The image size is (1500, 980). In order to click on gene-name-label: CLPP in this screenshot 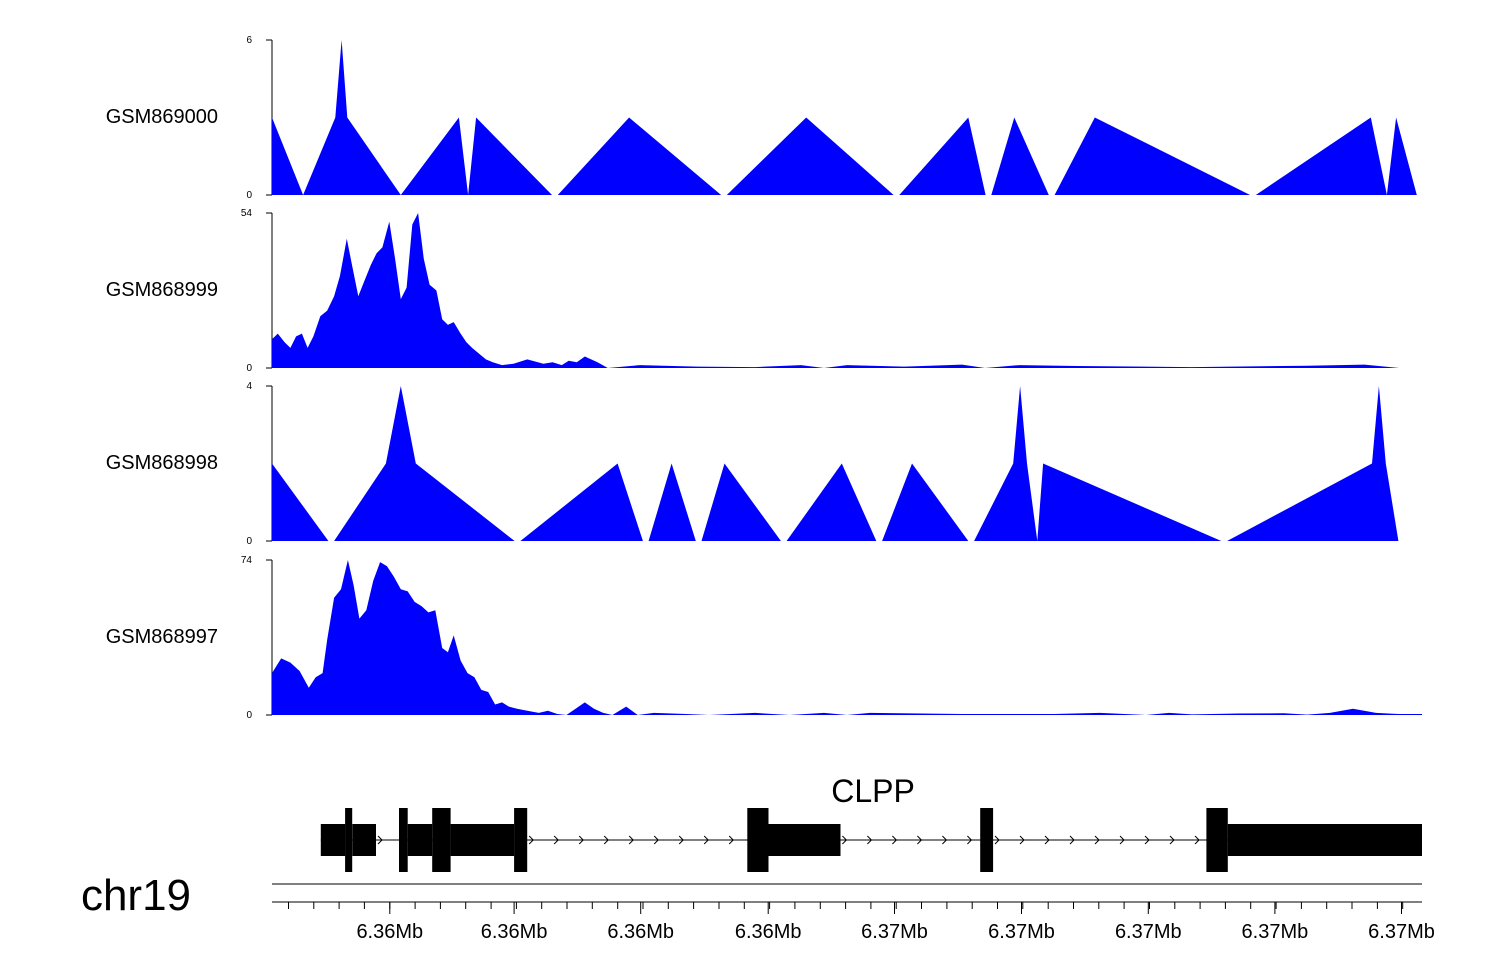, I will do `click(873, 791)`.